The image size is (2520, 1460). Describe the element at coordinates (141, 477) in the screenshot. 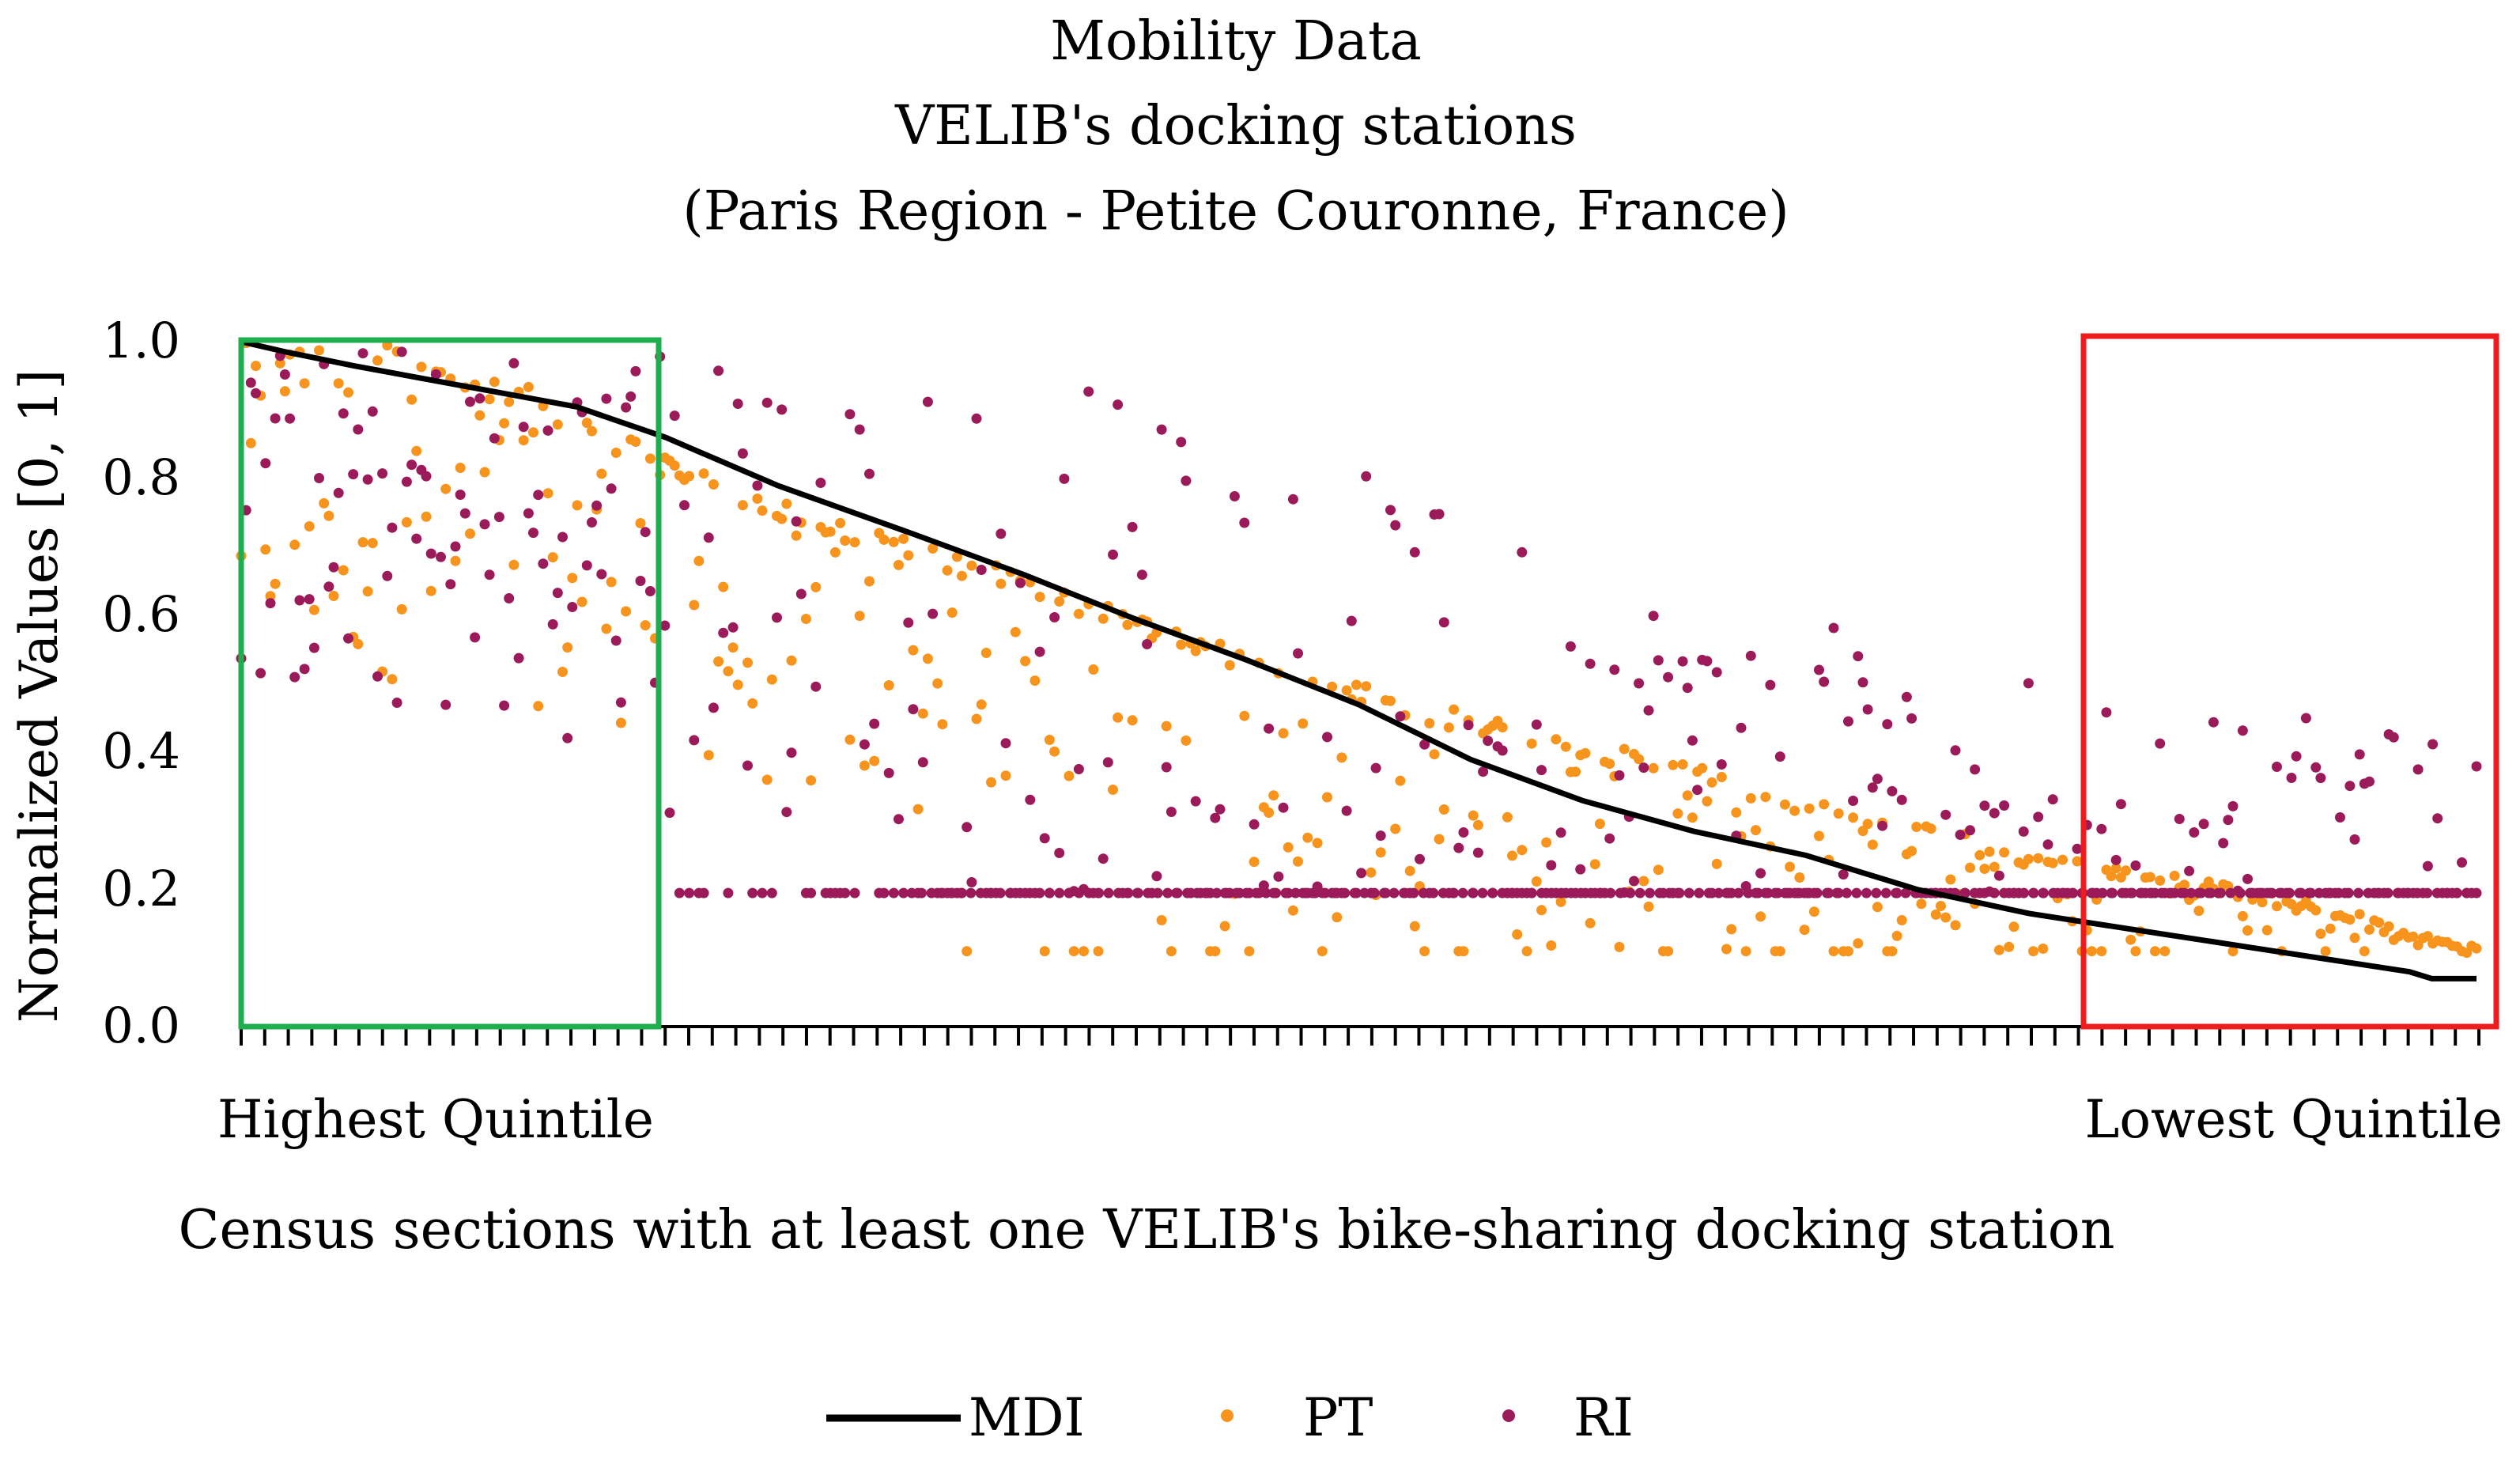

I see `y-tick-label: 0.8` at that location.